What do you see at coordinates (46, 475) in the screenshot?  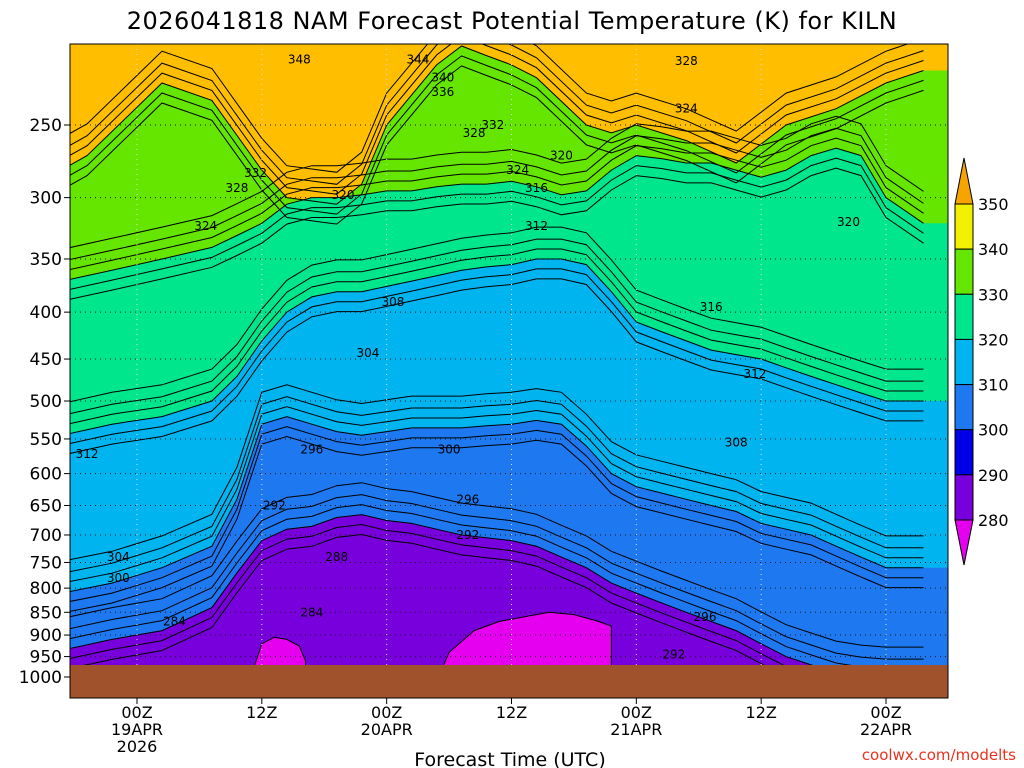 I see `y-tick-label-600: 600` at bounding box center [46, 475].